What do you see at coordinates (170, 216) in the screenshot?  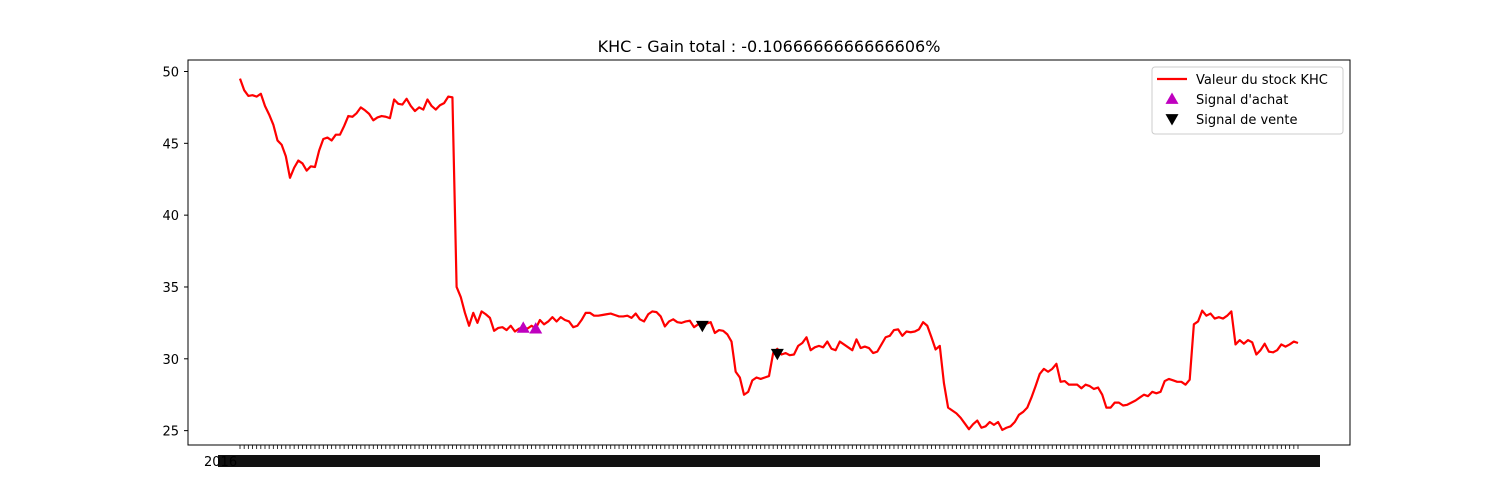 I see `y-tick-label: 40` at bounding box center [170, 216].